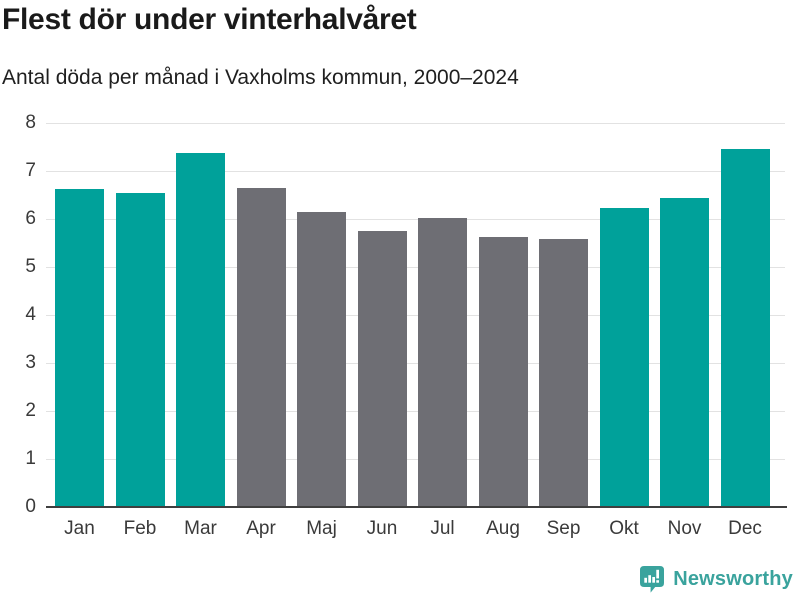 The height and width of the screenshot is (600, 800). Describe the element at coordinates (415, 123) in the screenshot. I see `gridline-y8` at that location.